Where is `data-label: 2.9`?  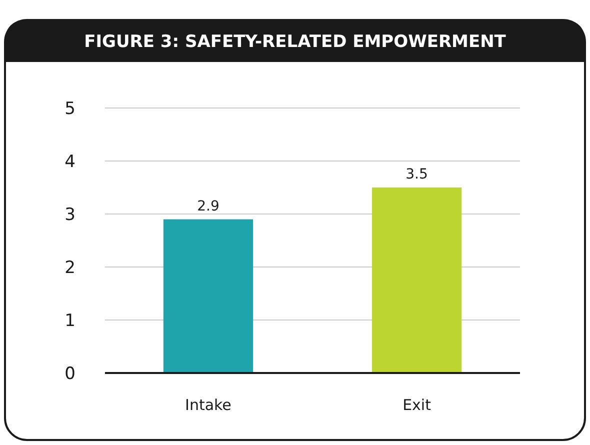
data-label: 2.9 is located at coordinates (208, 206).